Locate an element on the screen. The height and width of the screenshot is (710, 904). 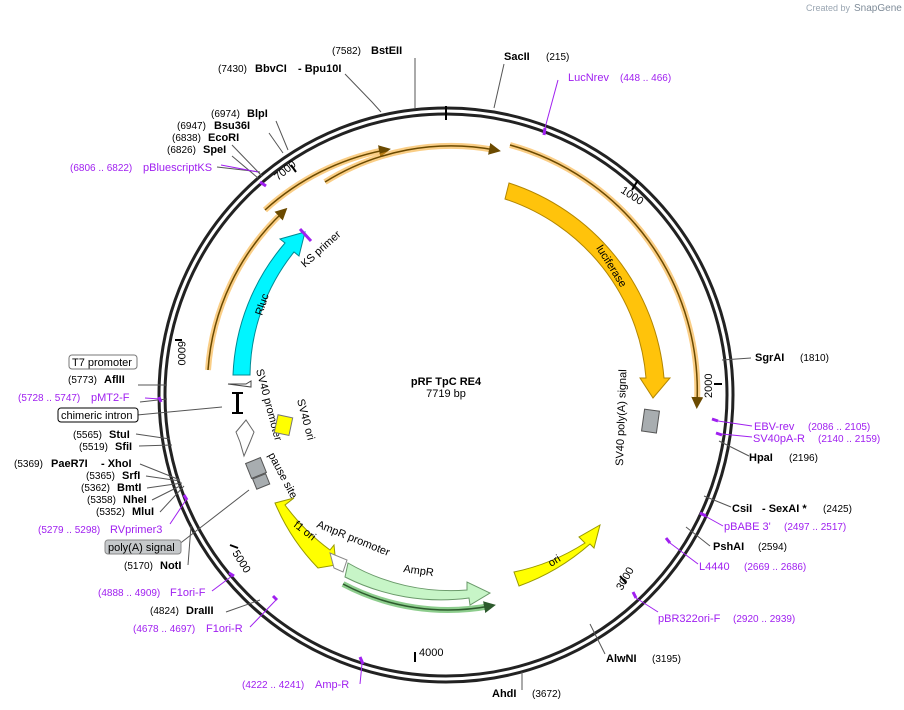
polya-signal-box is located at coordinates (143, 547).